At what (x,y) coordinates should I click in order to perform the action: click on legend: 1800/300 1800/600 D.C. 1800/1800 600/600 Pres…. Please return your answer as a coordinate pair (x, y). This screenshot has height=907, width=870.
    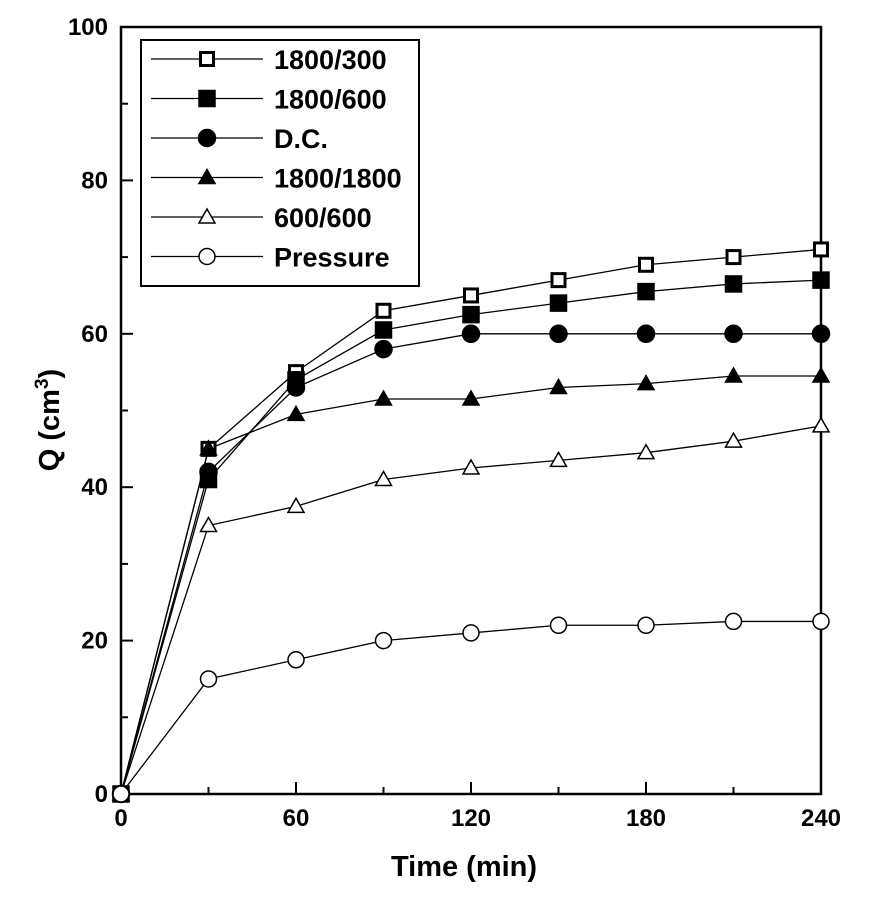
    Looking at the image, I should click on (280, 163).